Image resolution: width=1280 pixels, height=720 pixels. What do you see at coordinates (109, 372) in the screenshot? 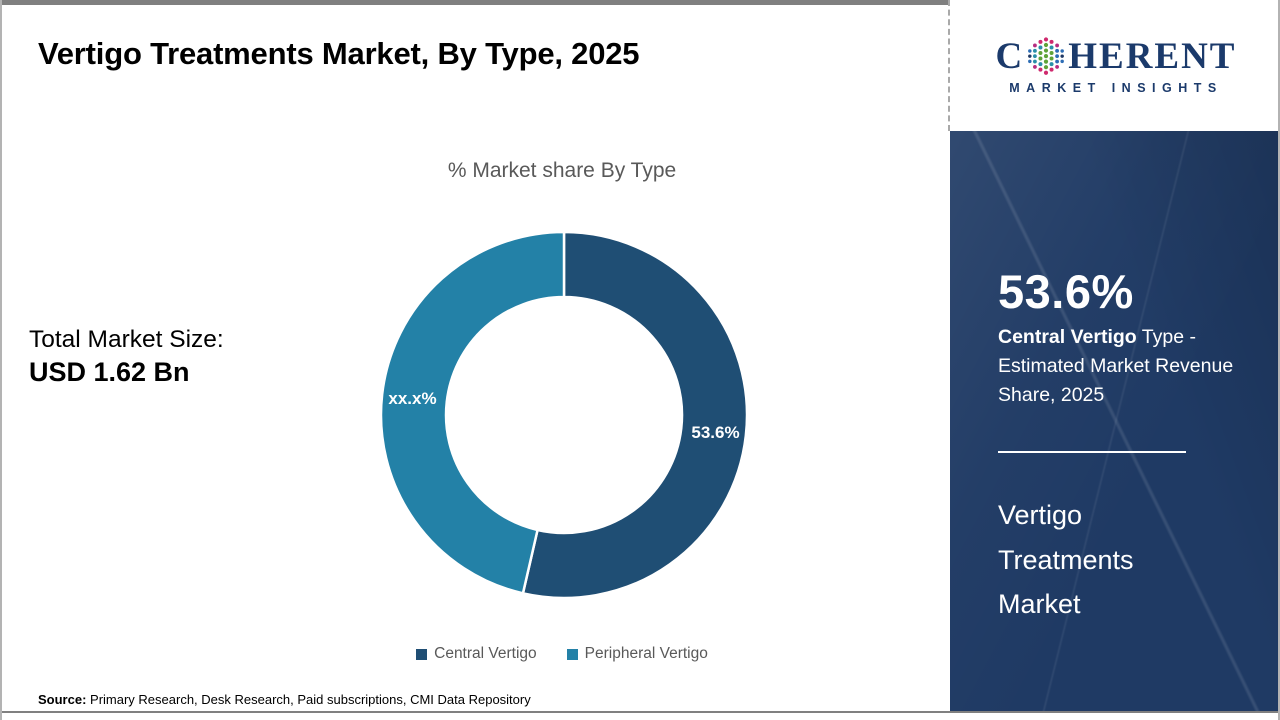
I see `total-market-size-value: USD 1.62 Bn` at bounding box center [109, 372].